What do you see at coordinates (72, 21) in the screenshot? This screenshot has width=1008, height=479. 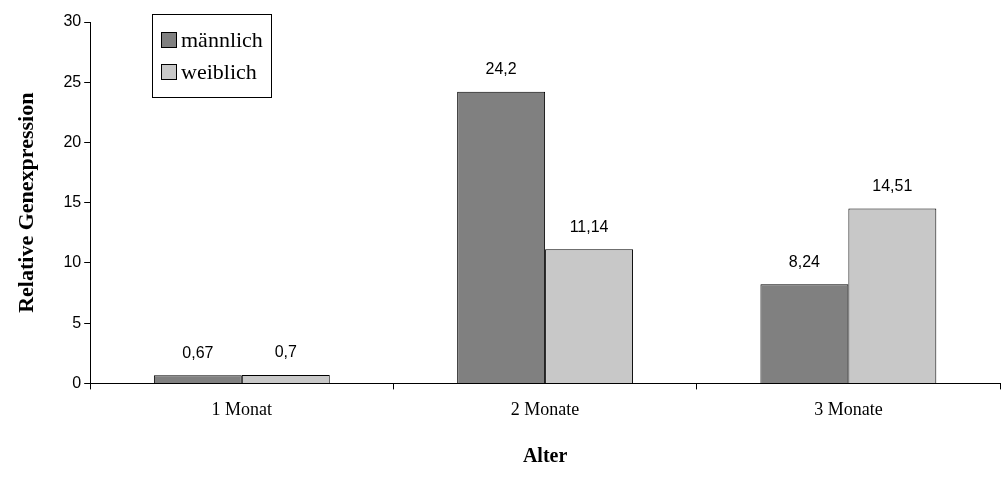 I see `y-tick-label: 30` at bounding box center [72, 21].